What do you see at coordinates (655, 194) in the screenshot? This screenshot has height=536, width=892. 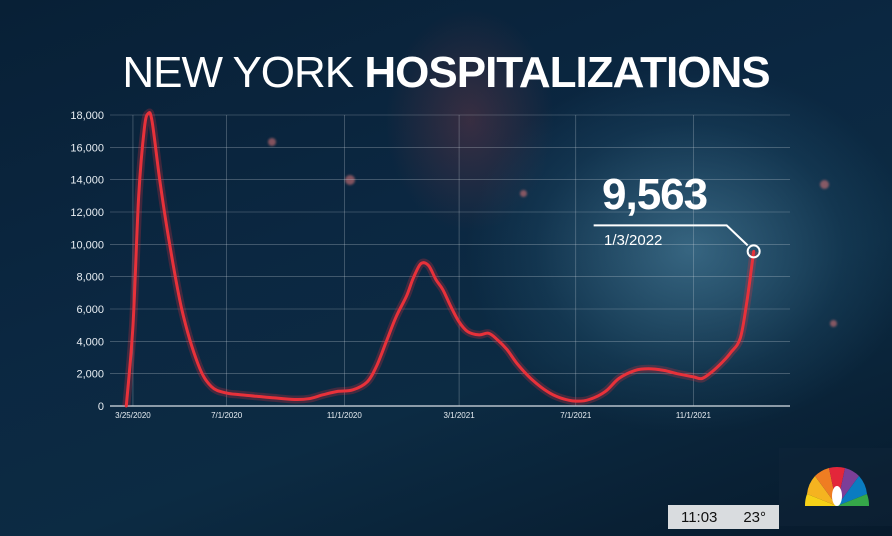 I see `callout-value: 9,563` at bounding box center [655, 194].